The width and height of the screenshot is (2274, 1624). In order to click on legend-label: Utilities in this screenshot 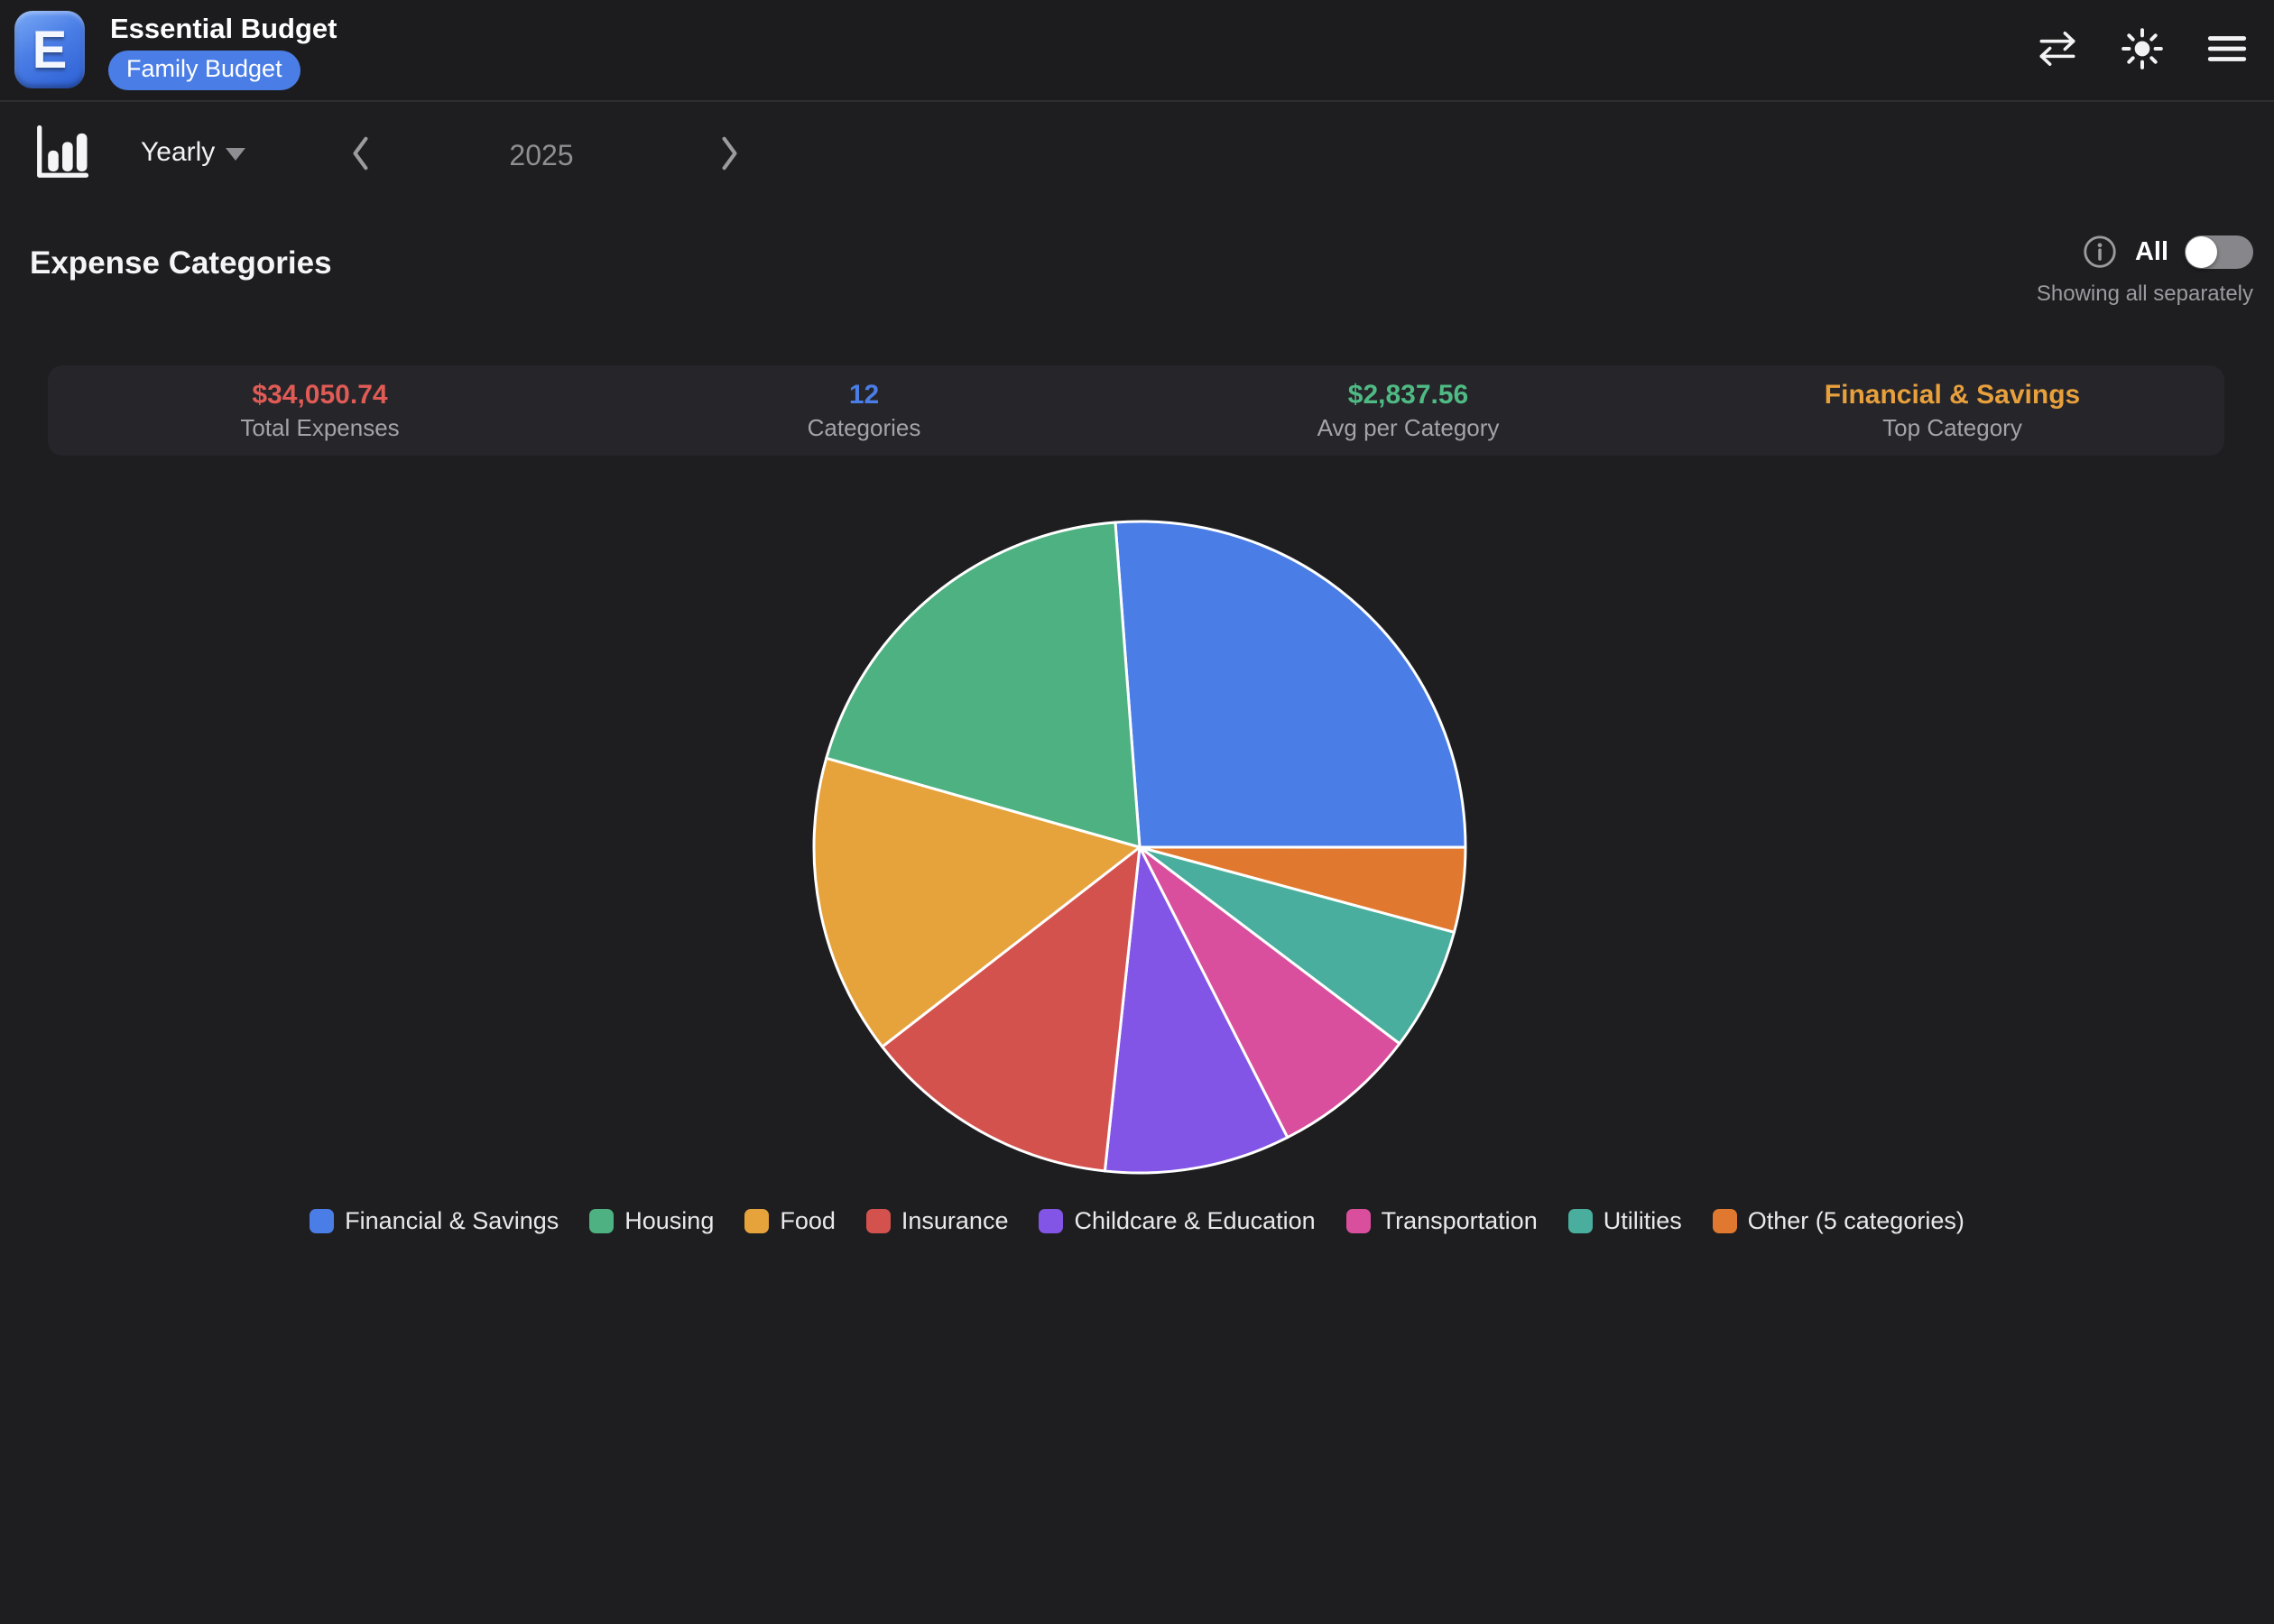, I will do `click(1643, 1221)`.